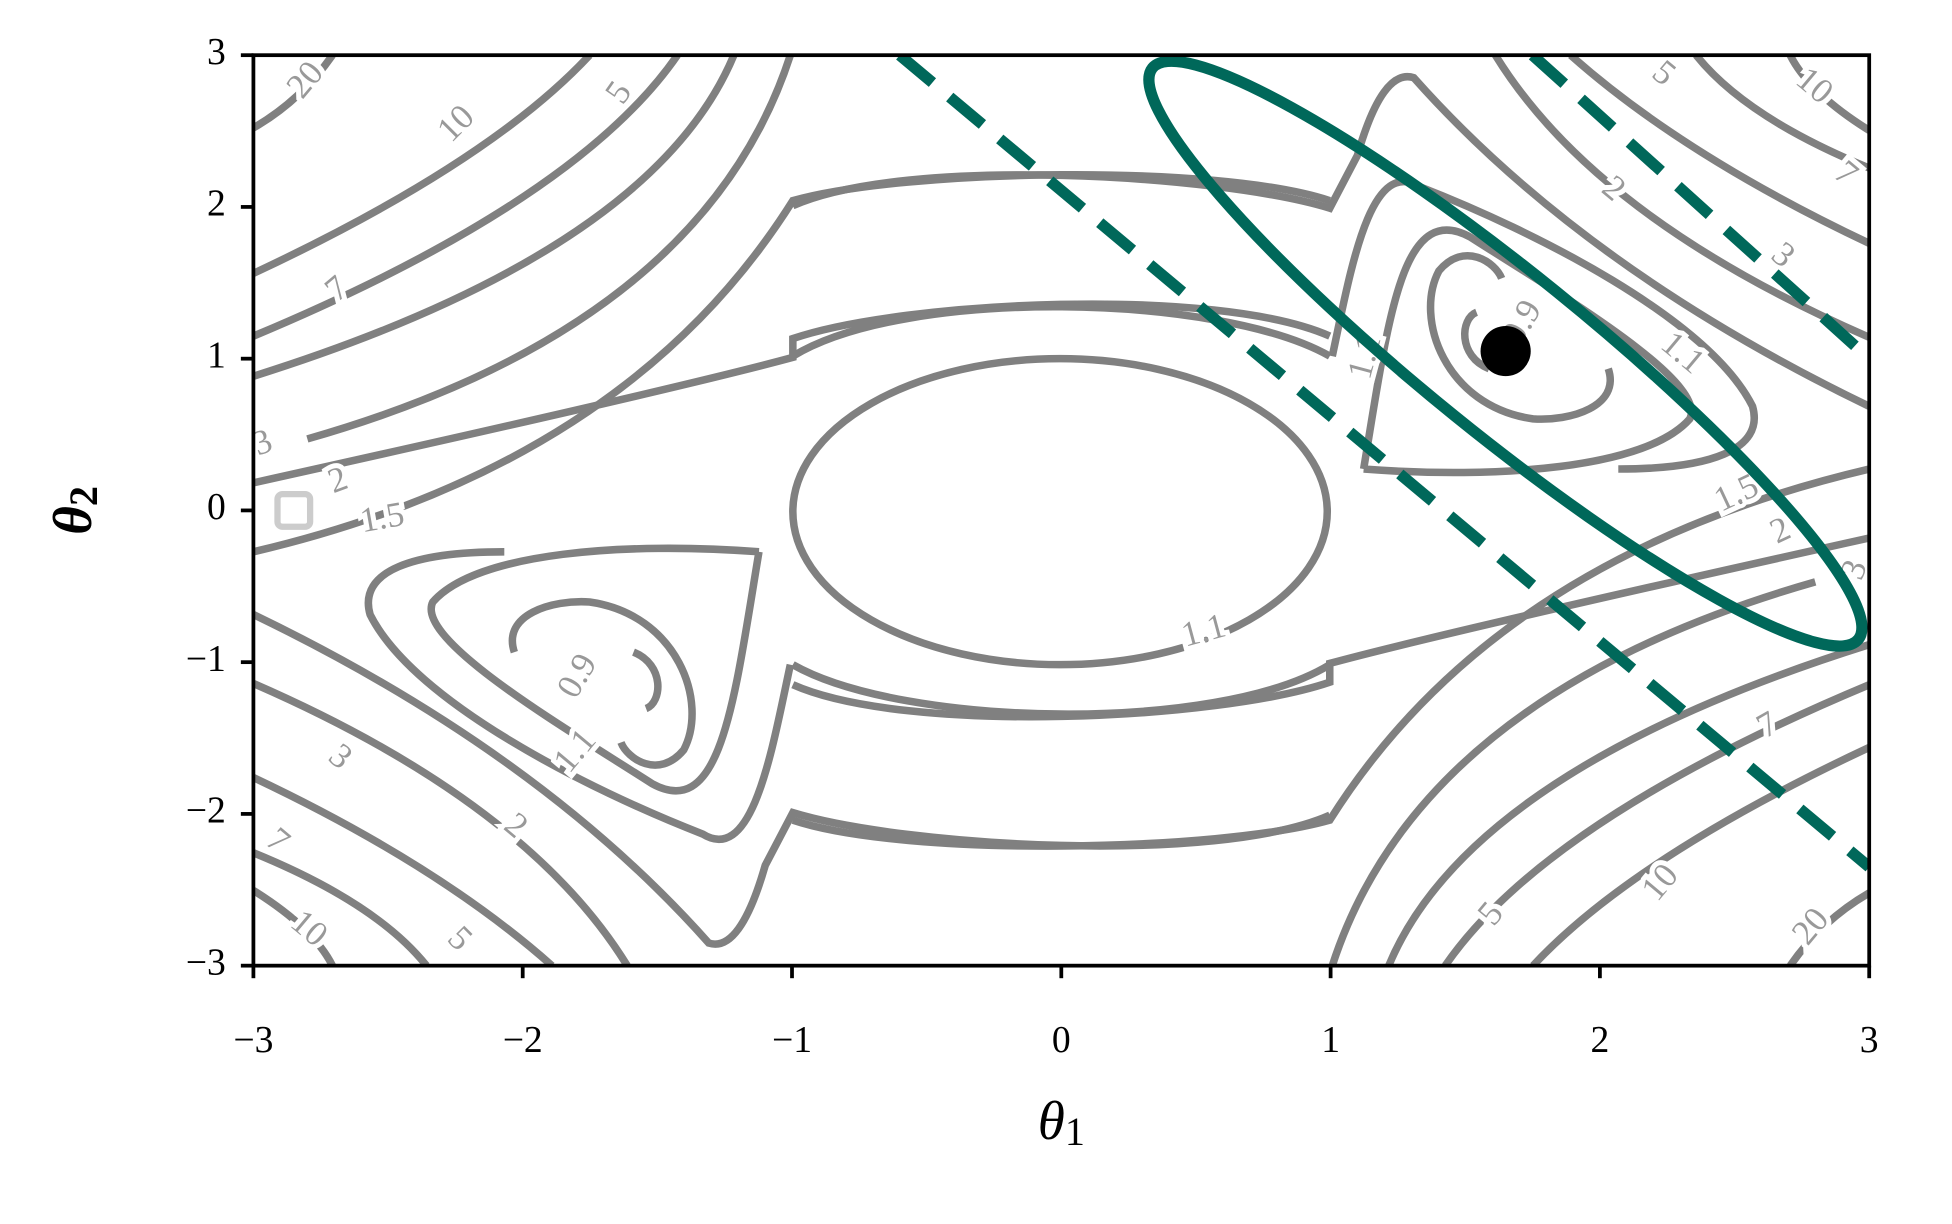 The image size is (1952, 1224). I want to click on y-tick-label: 0, so click(216, 507).